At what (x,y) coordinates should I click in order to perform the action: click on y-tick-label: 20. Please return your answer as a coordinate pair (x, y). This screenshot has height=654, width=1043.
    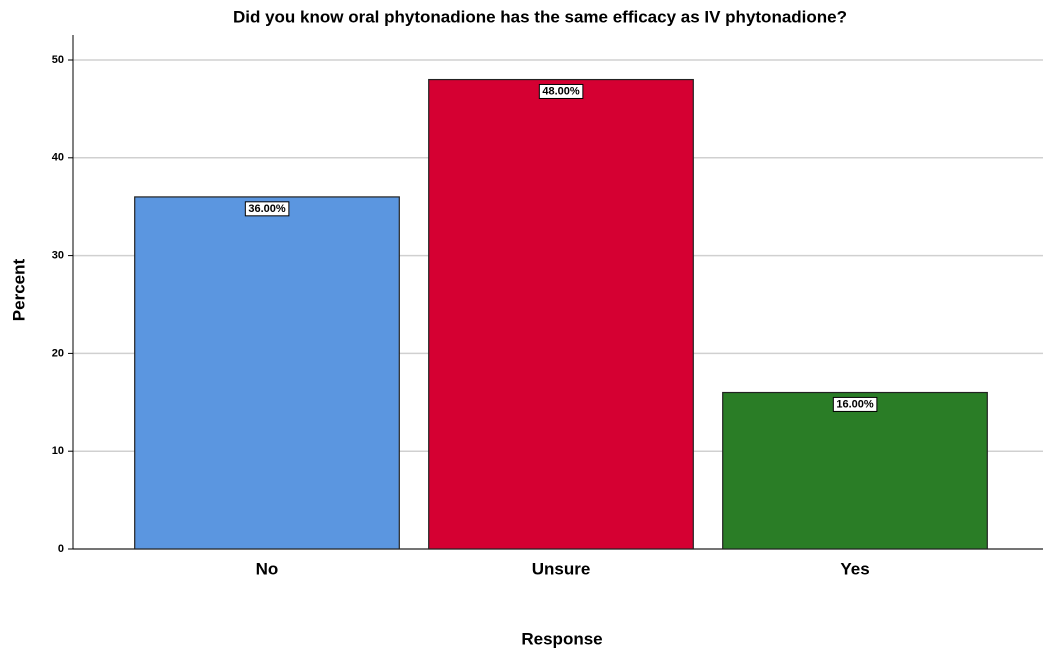
    Looking at the image, I should click on (58, 353).